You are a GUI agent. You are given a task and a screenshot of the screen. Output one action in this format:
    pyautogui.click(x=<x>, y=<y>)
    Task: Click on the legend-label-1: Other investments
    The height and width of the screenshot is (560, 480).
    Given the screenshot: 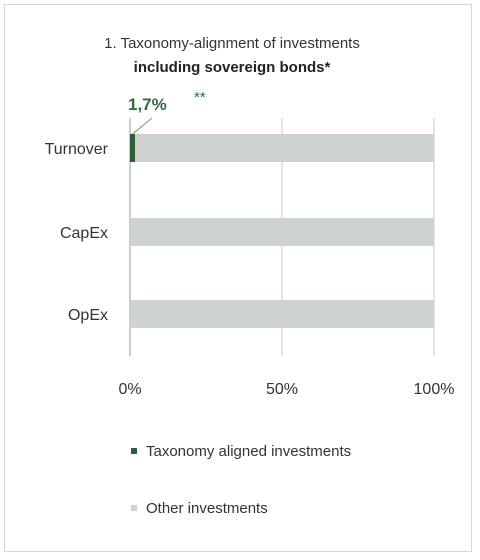 What is the action you would take?
    pyautogui.click(x=207, y=508)
    